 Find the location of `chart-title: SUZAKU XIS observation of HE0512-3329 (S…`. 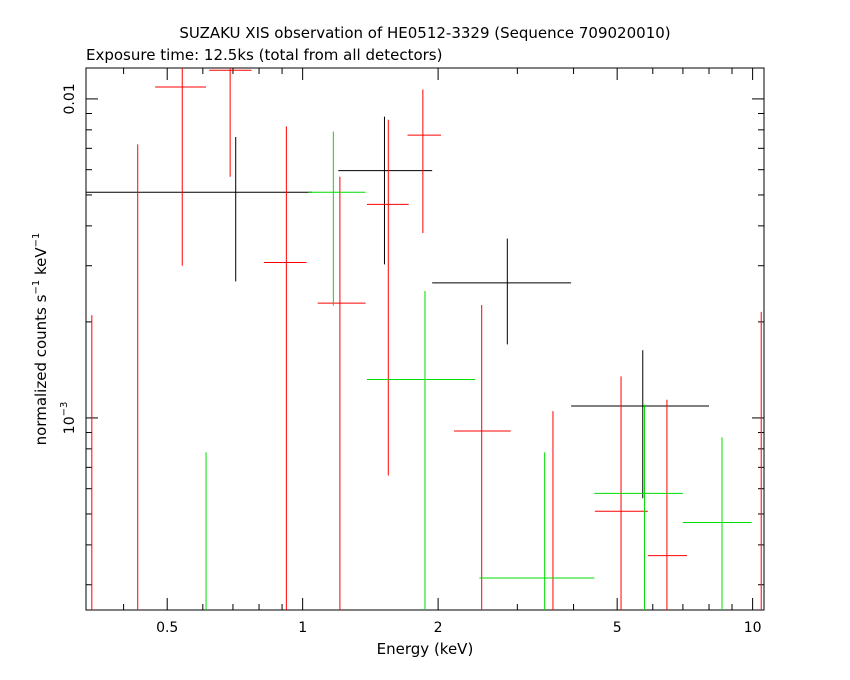

chart-title: SUZAKU XIS observation of HE0512-3329 (S… is located at coordinates (424, 33).